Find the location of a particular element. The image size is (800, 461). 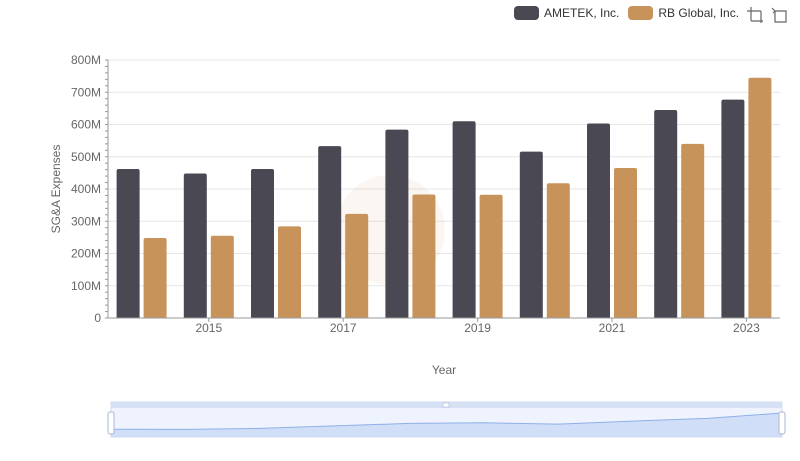

slider-shadow-area is located at coordinates (446, 425).